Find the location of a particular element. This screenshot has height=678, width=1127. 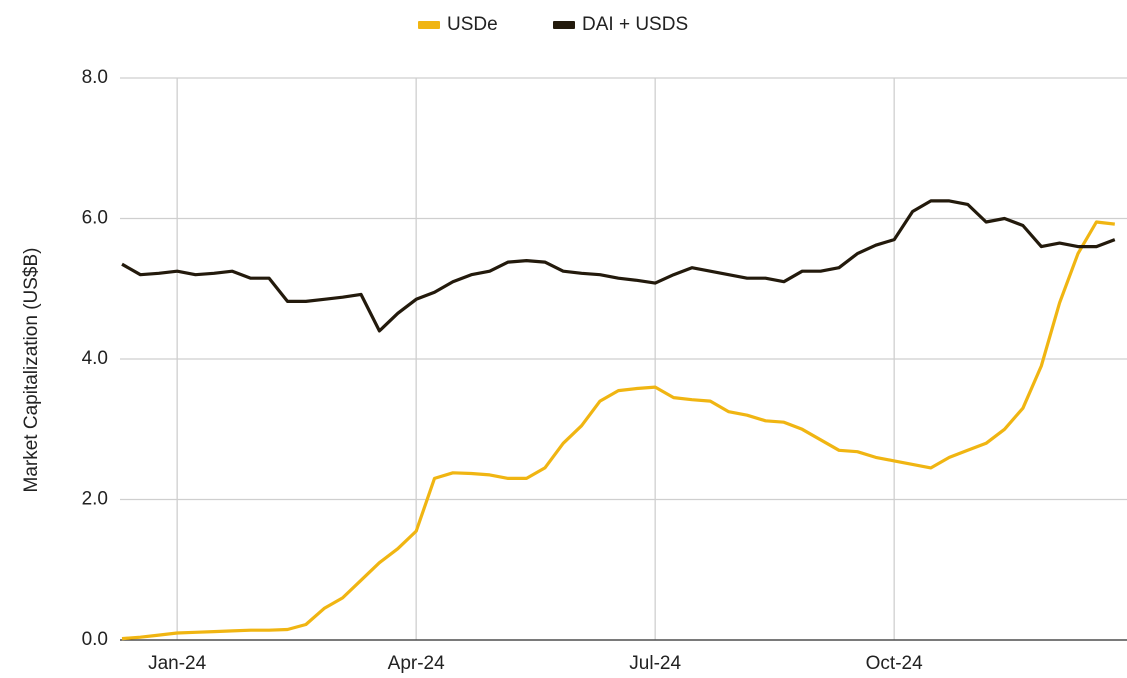

x-tick-label: Jan-24 is located at coordinates (177, 663).